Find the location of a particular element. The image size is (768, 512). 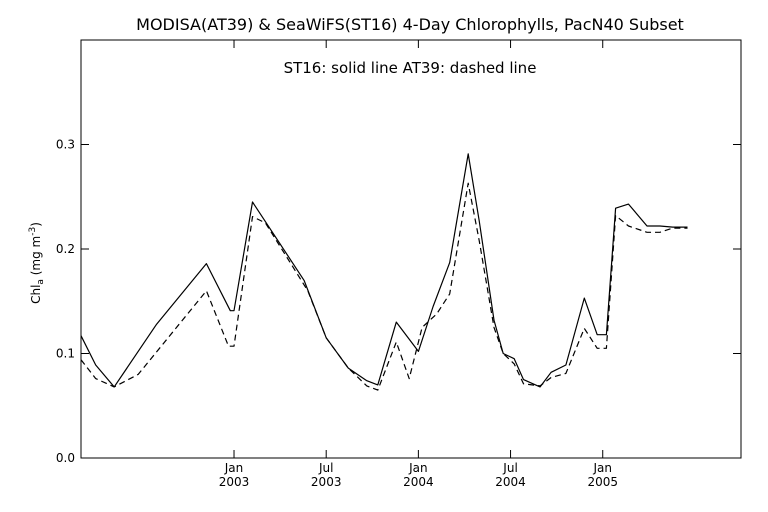

chart-subtitle: ST16: solid line AT39: dashed line is located at coordinates (410, 68).